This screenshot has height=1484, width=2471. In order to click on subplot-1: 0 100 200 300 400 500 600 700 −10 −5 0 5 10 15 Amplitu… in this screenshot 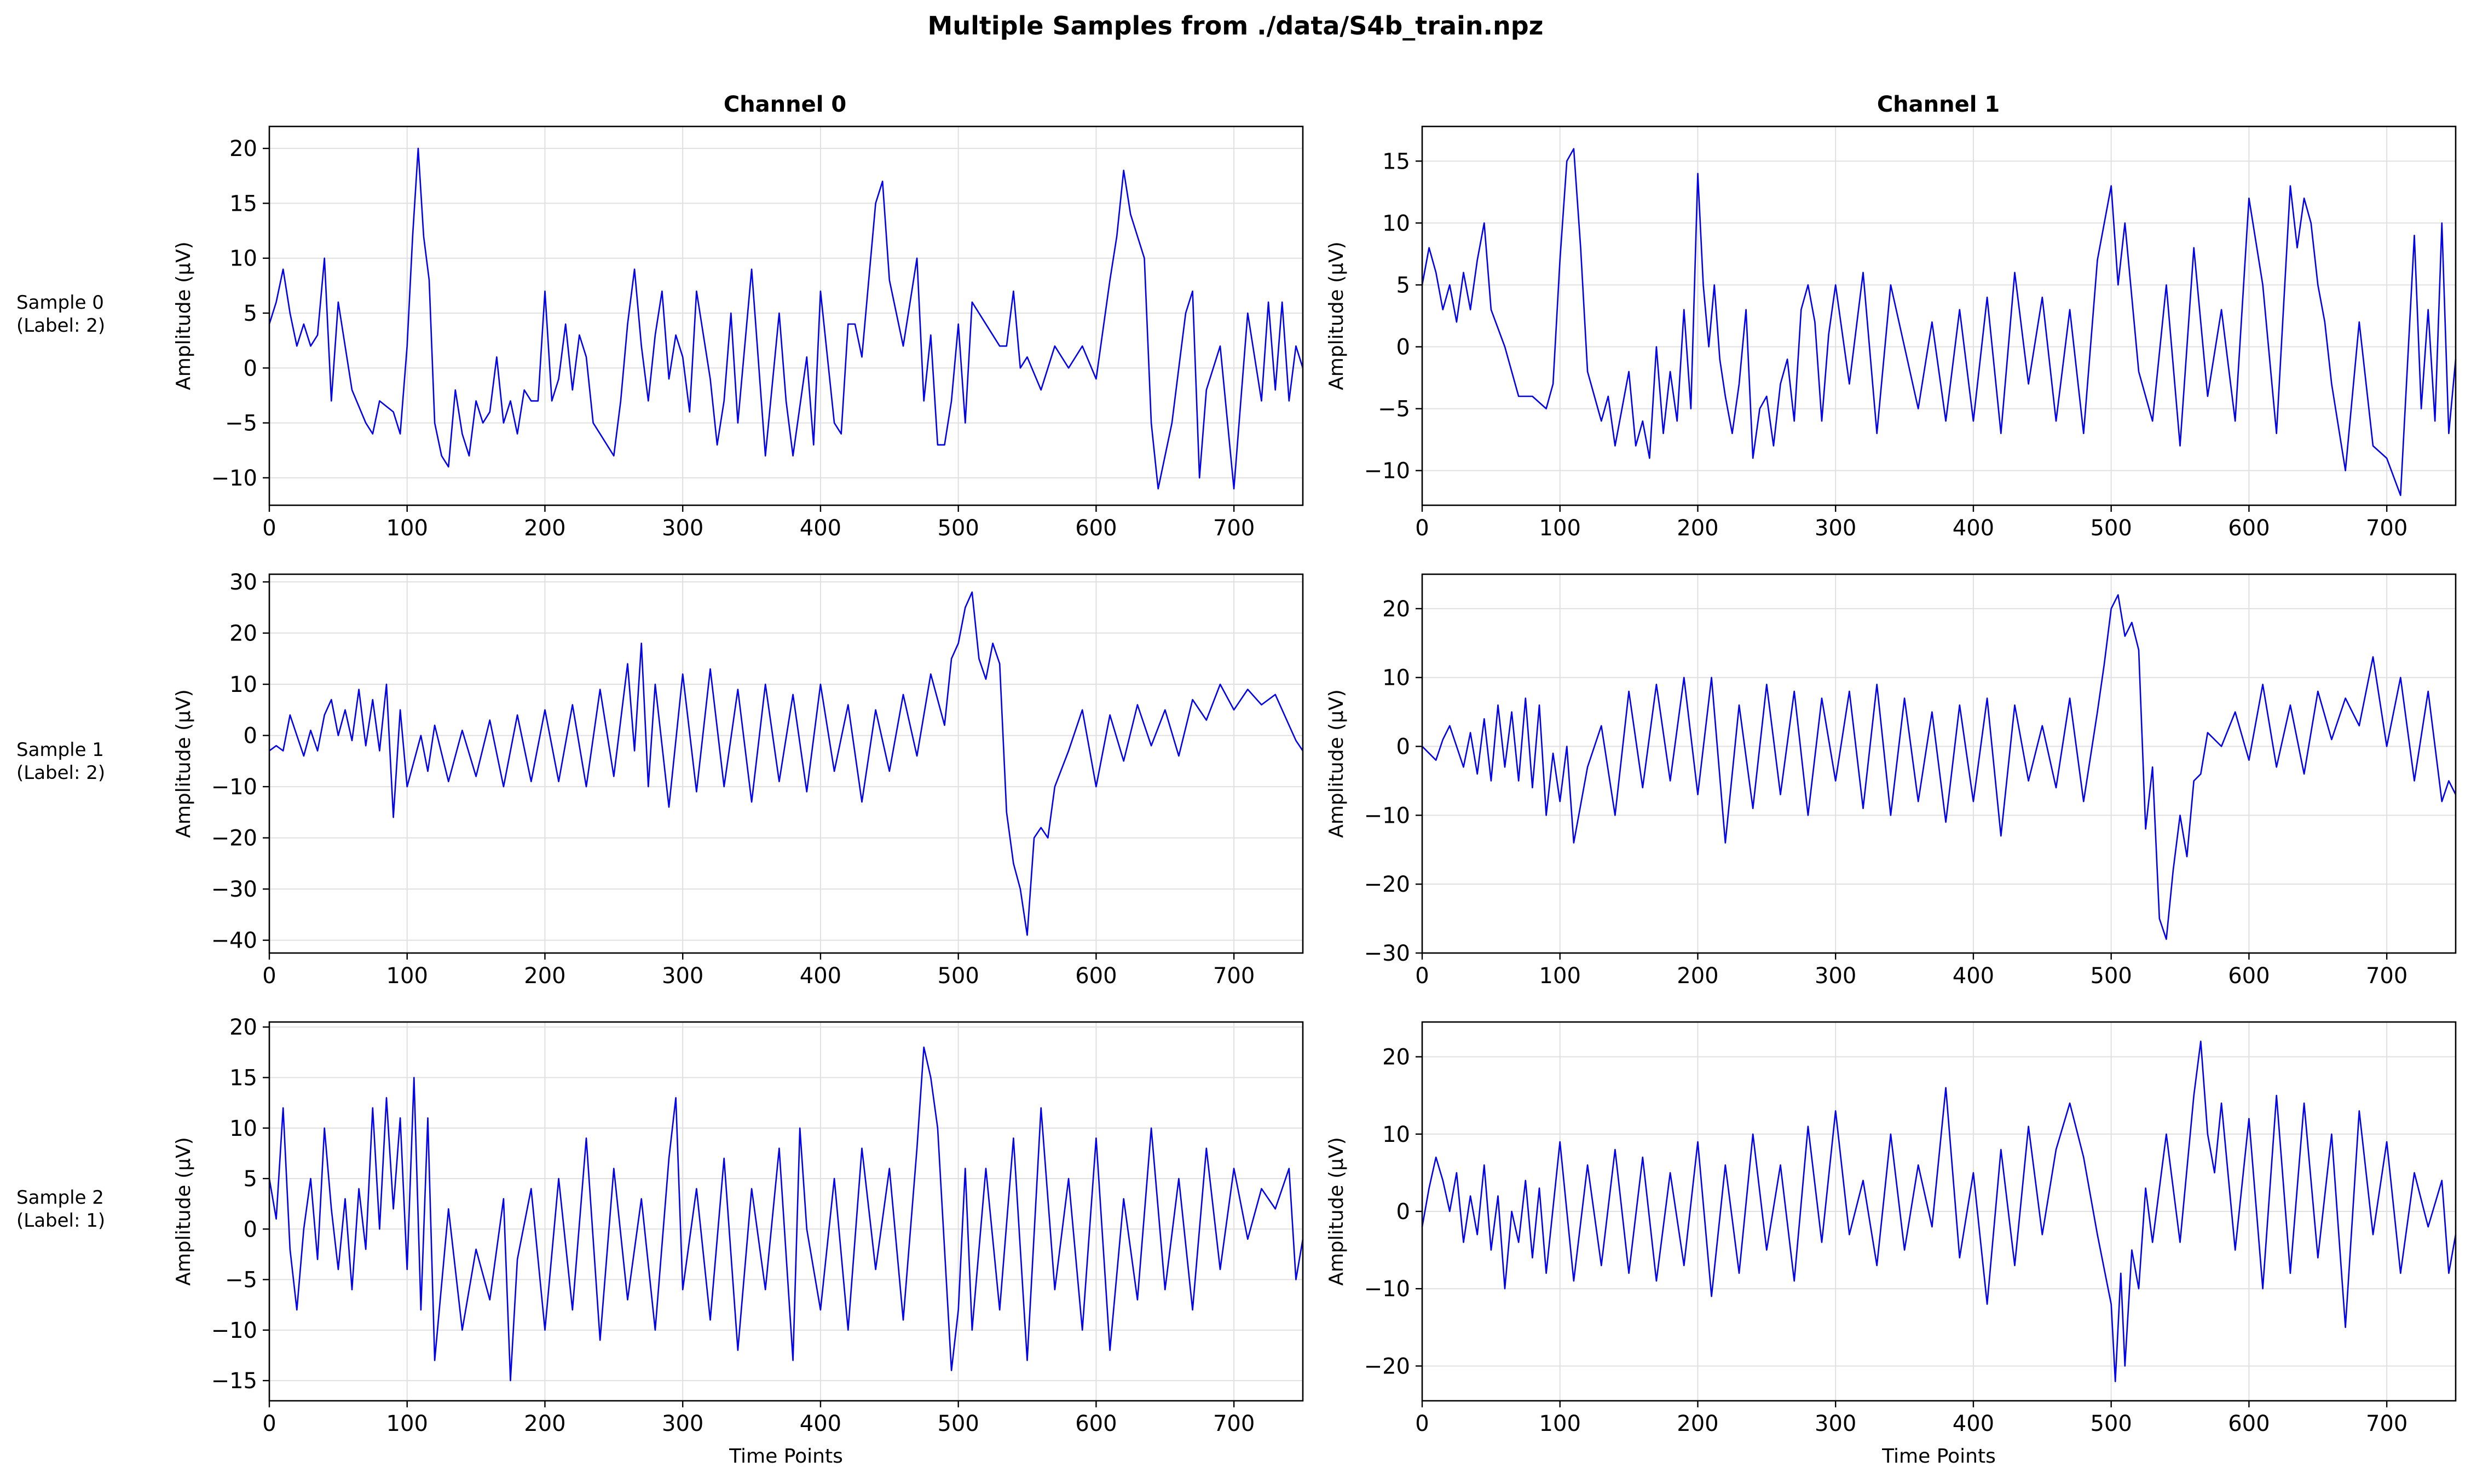, I will do `click(1891, 333)`.